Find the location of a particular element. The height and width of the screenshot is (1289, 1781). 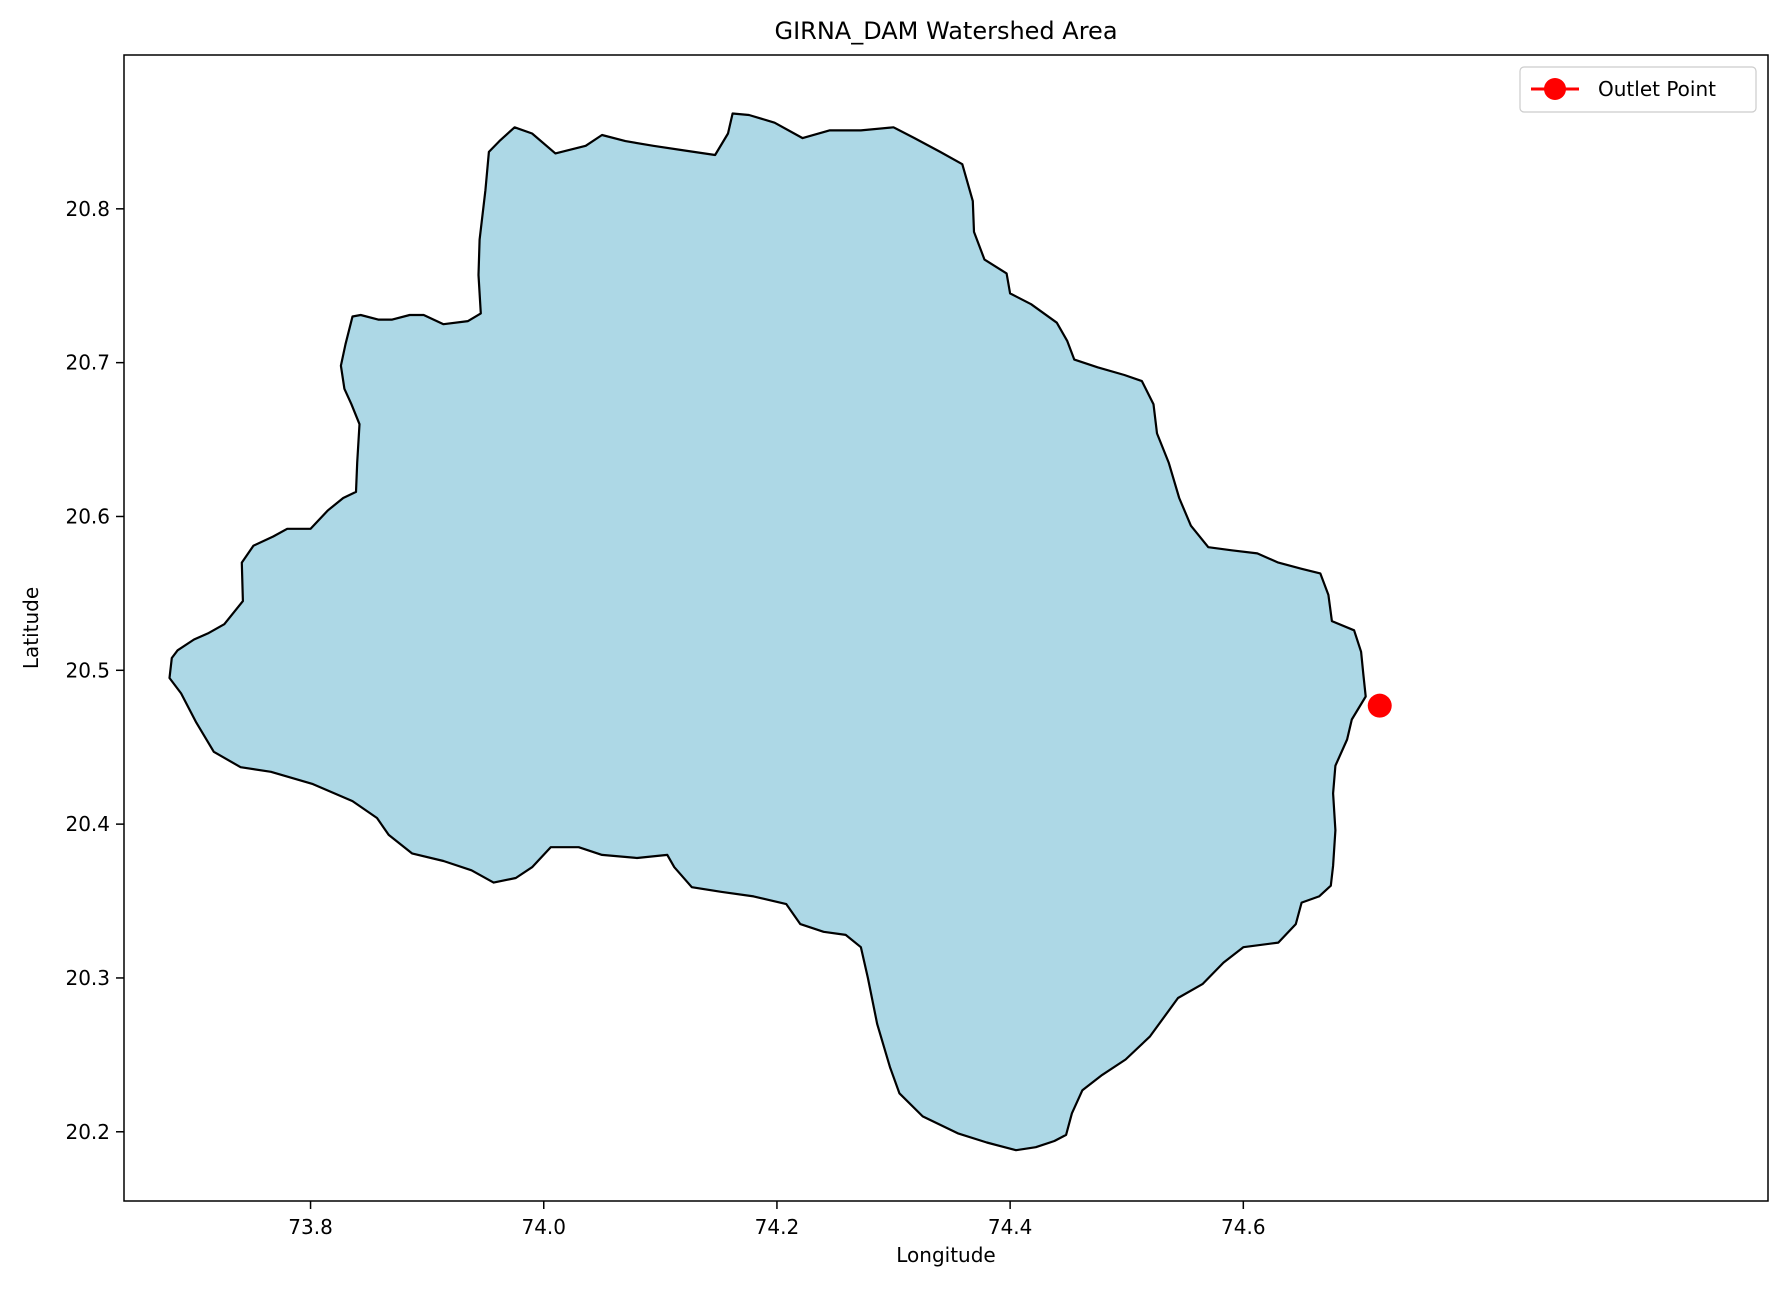

y-axis-label: Latitude is located at coordinates (31, 628).